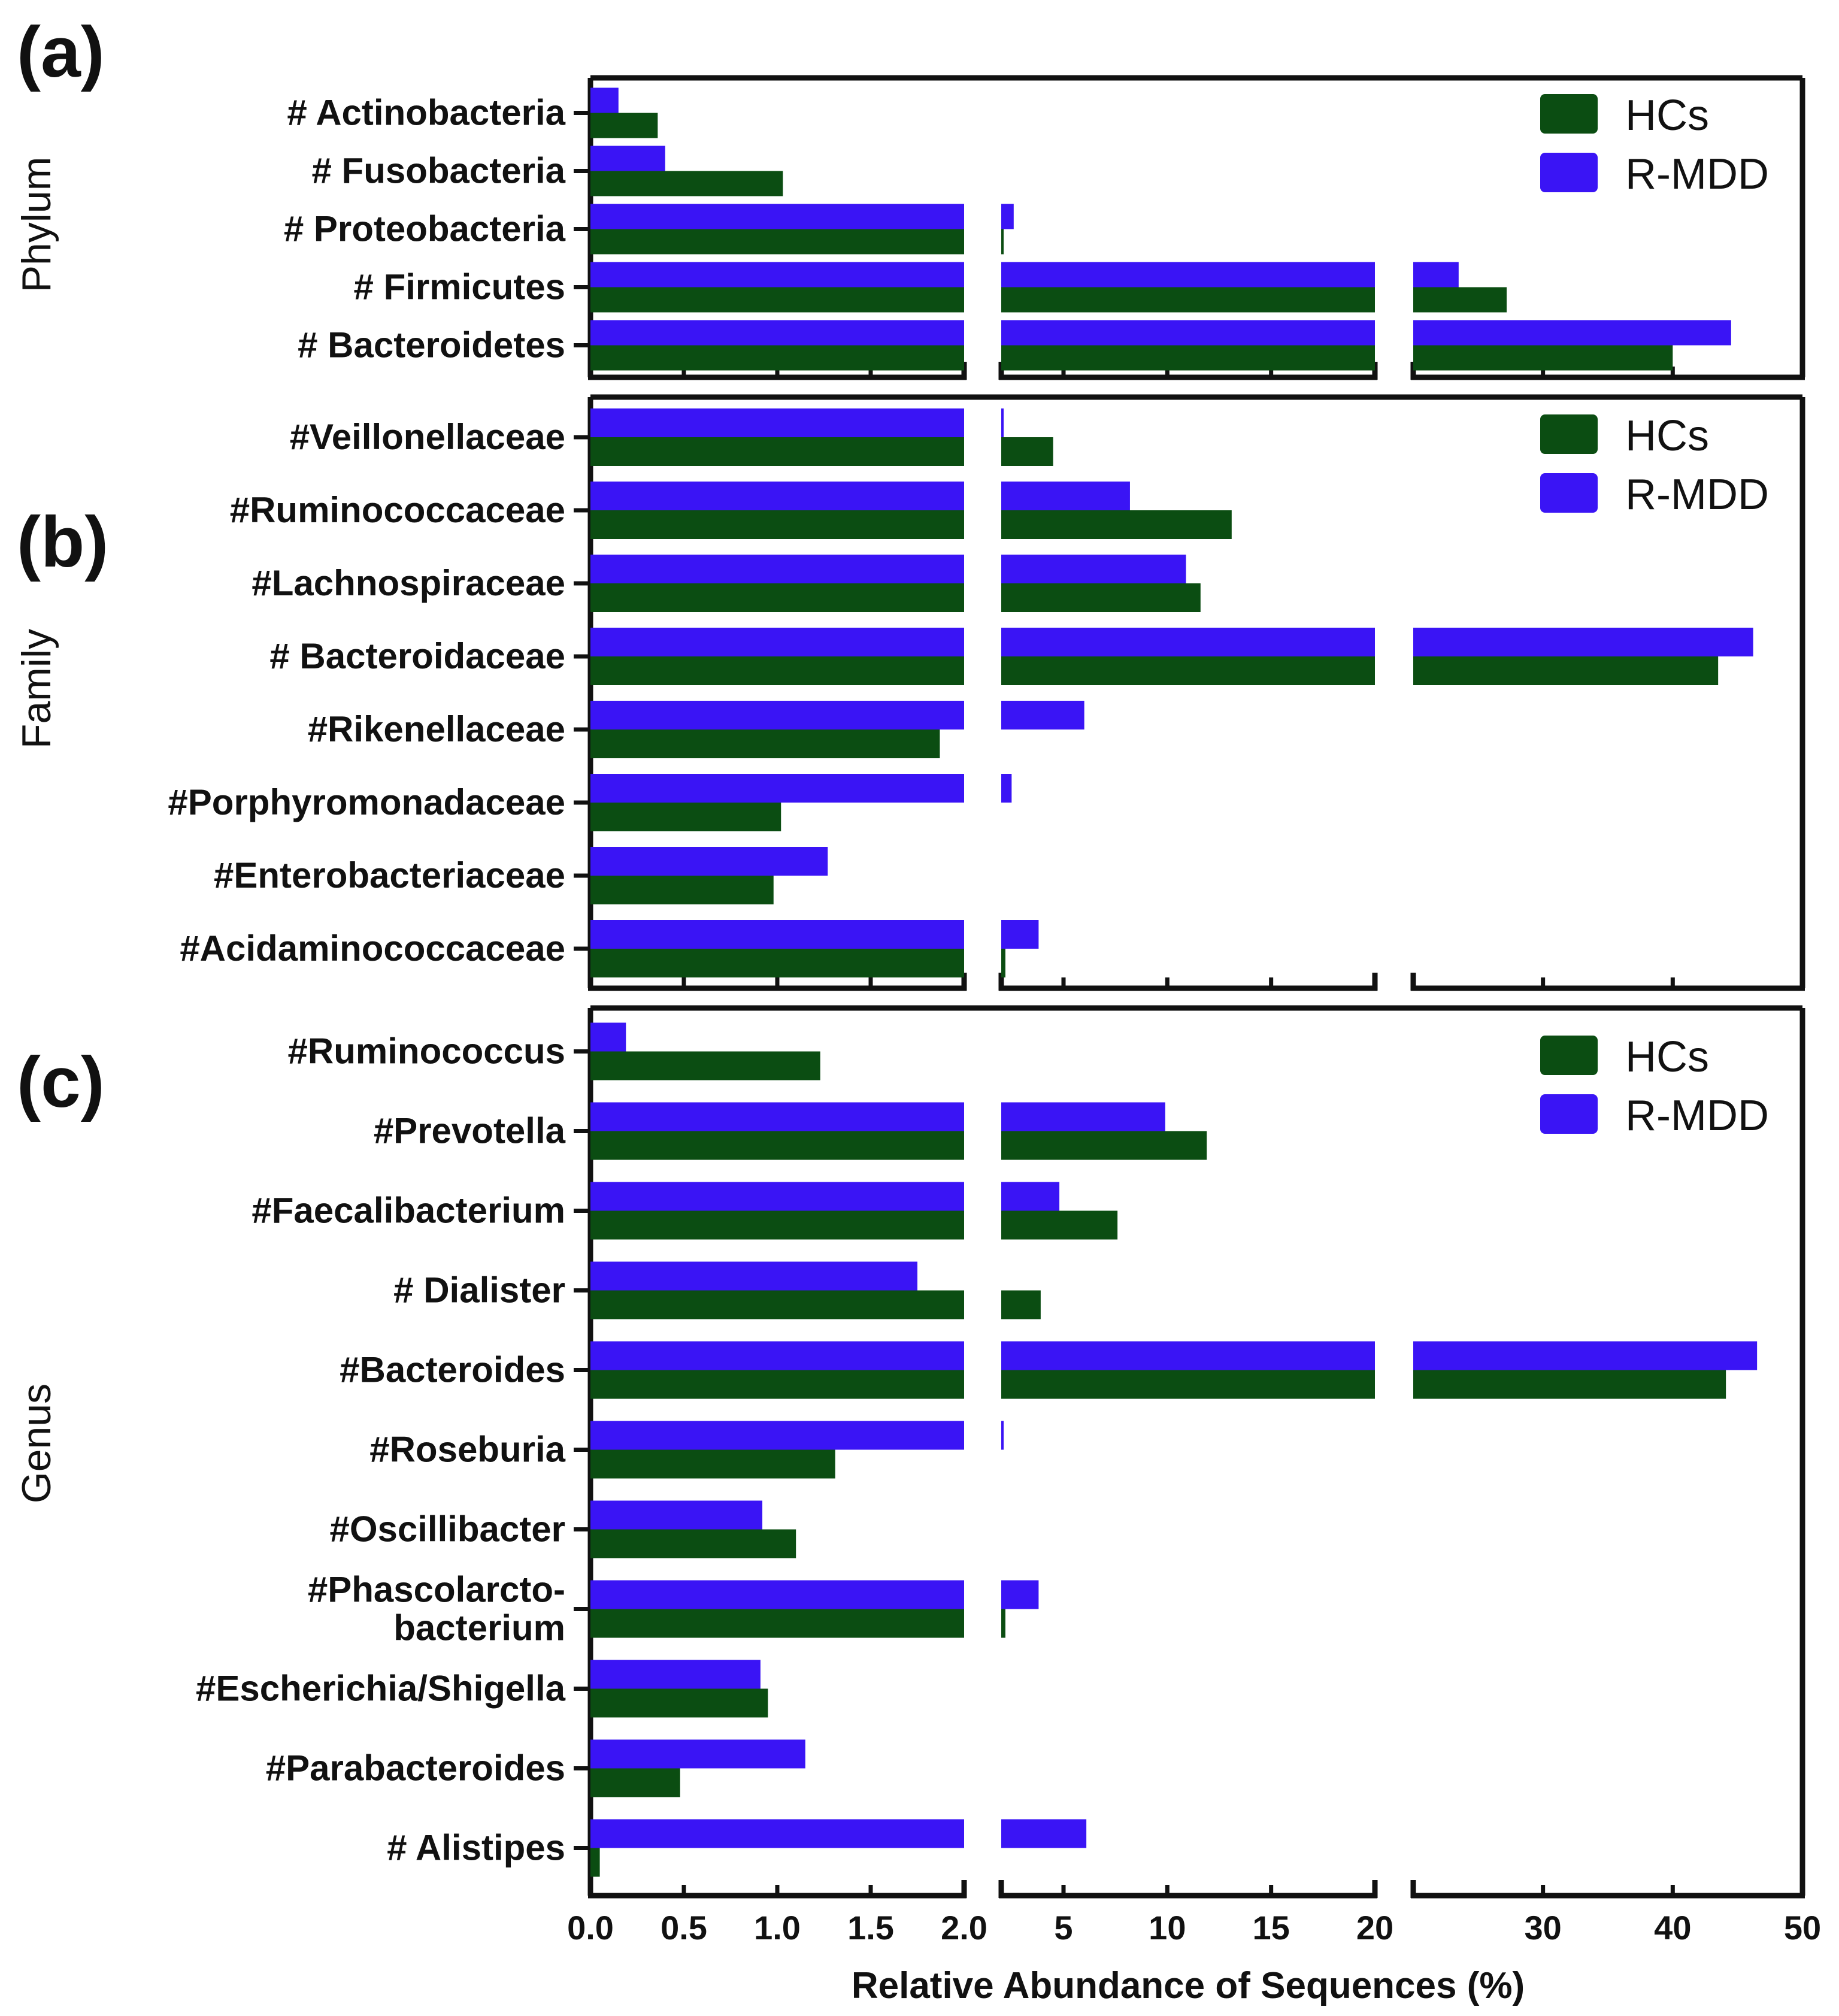 This screenshot has width=1839, height=2016. I want to click on category-label: #Escherichia/Shigella, so click(381, 1689).